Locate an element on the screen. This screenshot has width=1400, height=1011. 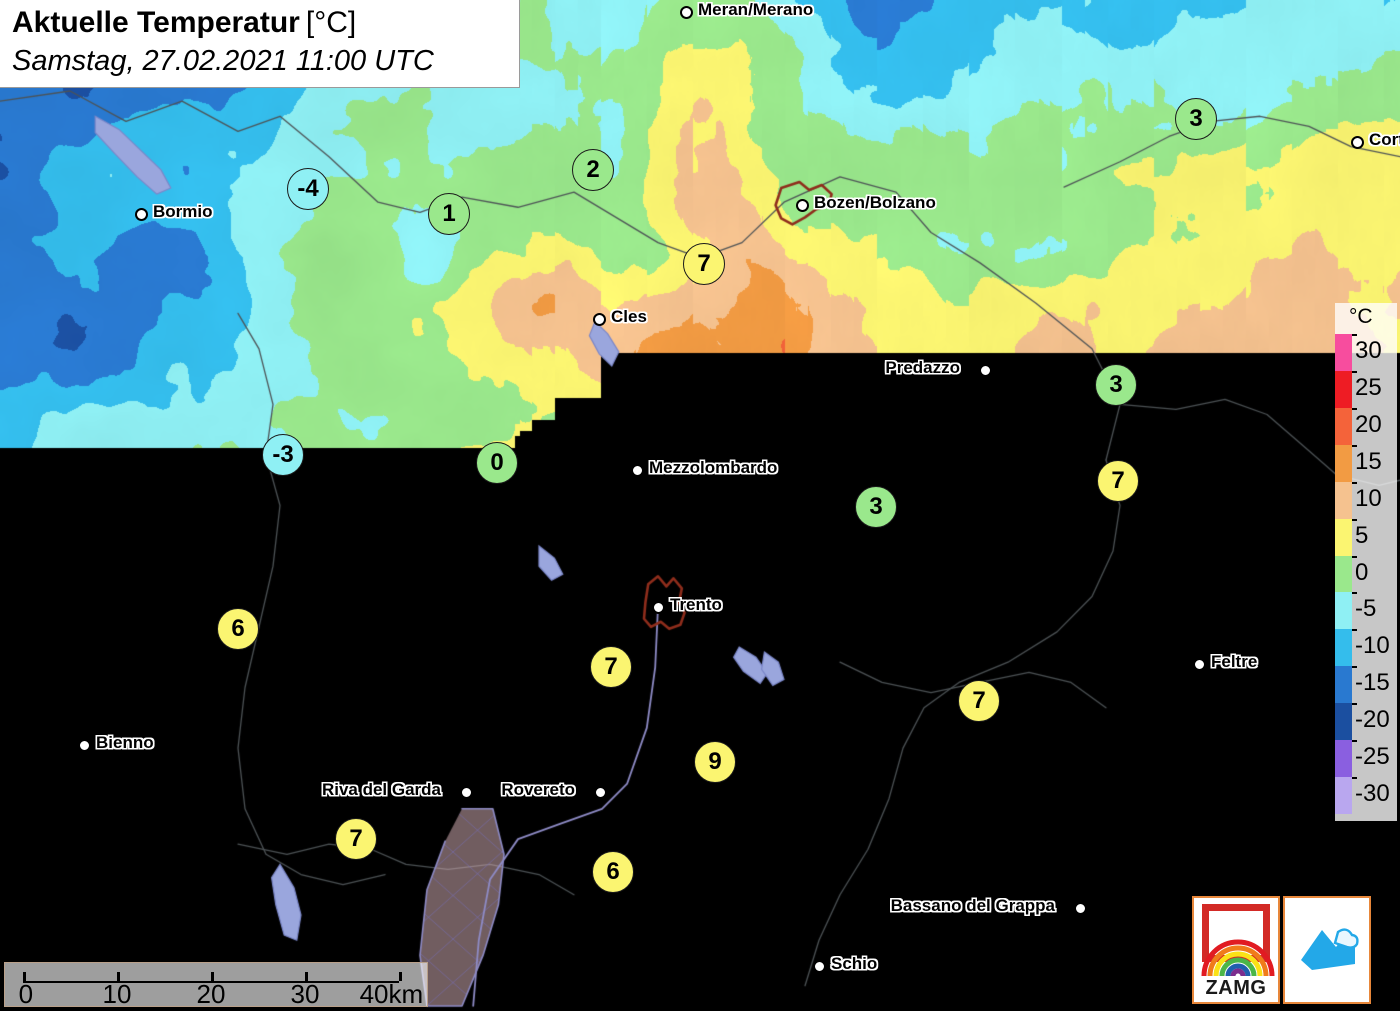
legend-tick-label: -30 is located at coordinates (1372, 794).